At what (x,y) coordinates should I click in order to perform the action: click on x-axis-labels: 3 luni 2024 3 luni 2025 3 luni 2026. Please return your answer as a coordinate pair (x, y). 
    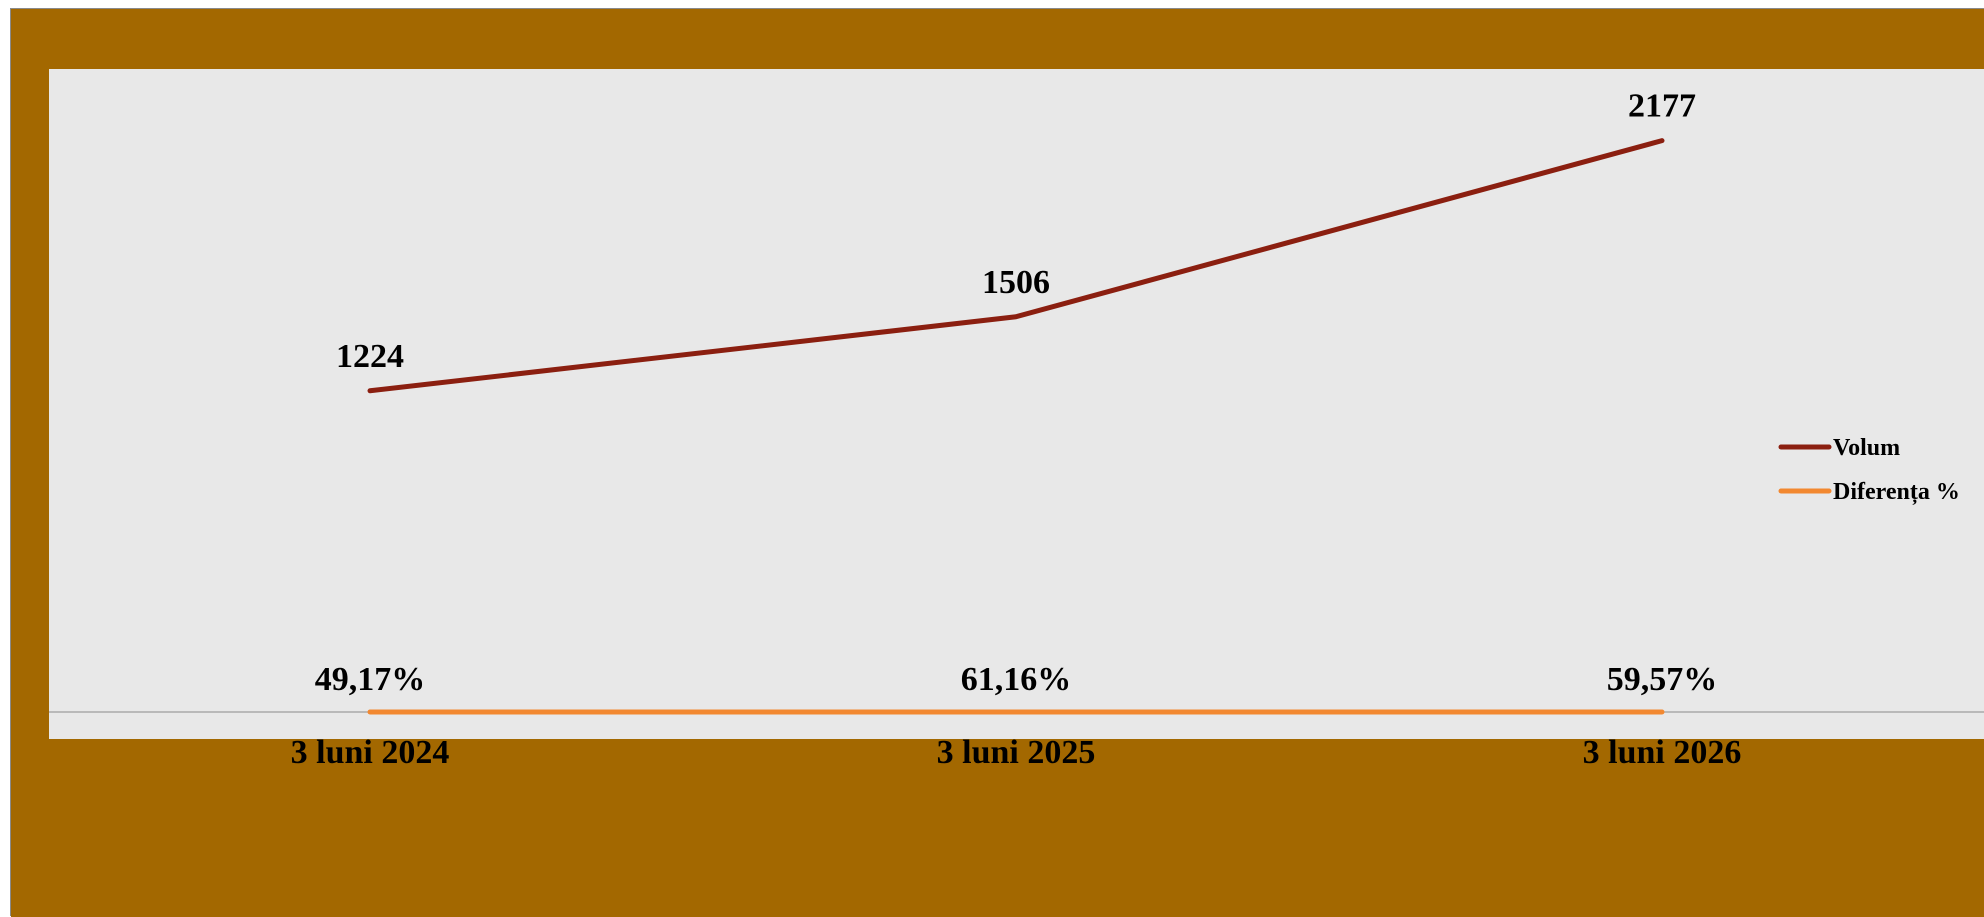
    Looking at the image, I should click on (1016, 752).